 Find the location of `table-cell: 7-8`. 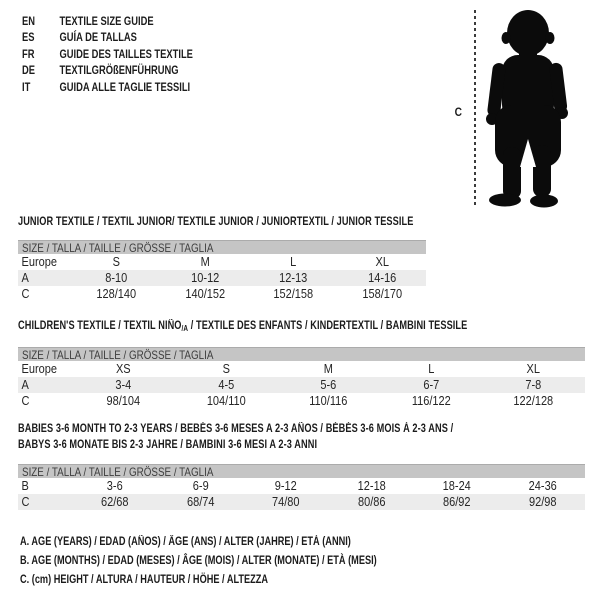

table-cell: 7-8 is located at coordinates (533, 385).